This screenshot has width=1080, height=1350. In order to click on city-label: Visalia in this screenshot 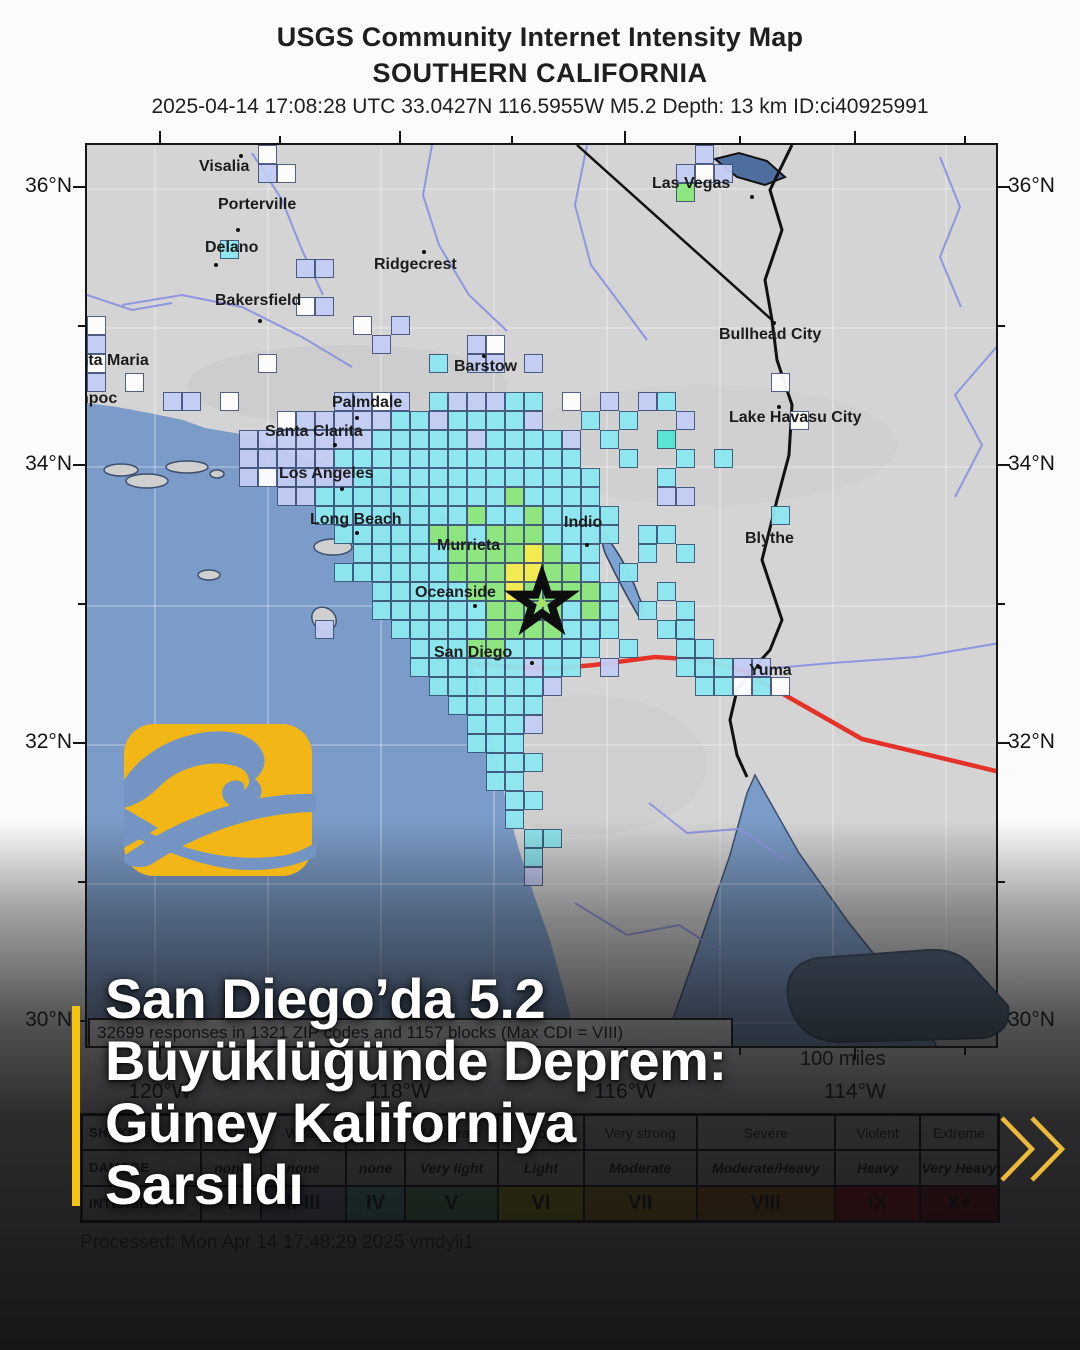, I will do `click(224, 166)`.